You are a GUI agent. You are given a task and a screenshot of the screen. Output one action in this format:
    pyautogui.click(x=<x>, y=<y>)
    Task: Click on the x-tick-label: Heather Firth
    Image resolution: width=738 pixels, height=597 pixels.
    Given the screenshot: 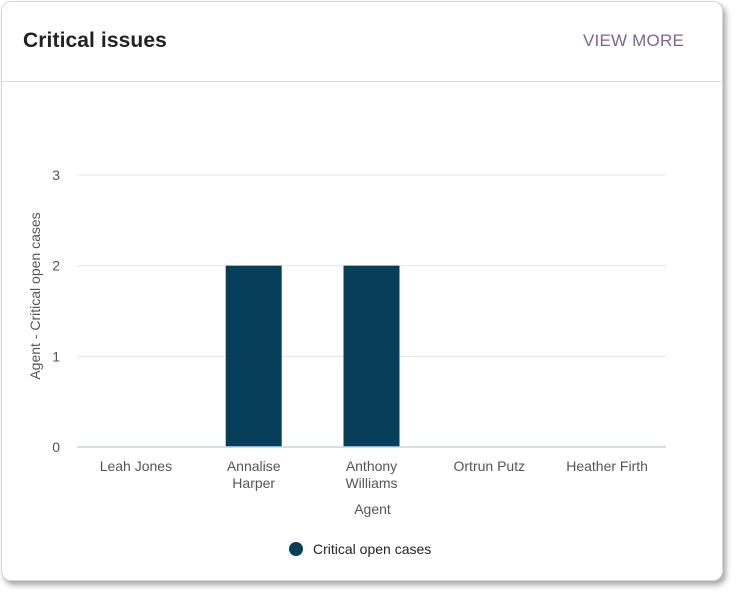 What is the action you would take?
    pyautogui.click(x=607, y=466)
    